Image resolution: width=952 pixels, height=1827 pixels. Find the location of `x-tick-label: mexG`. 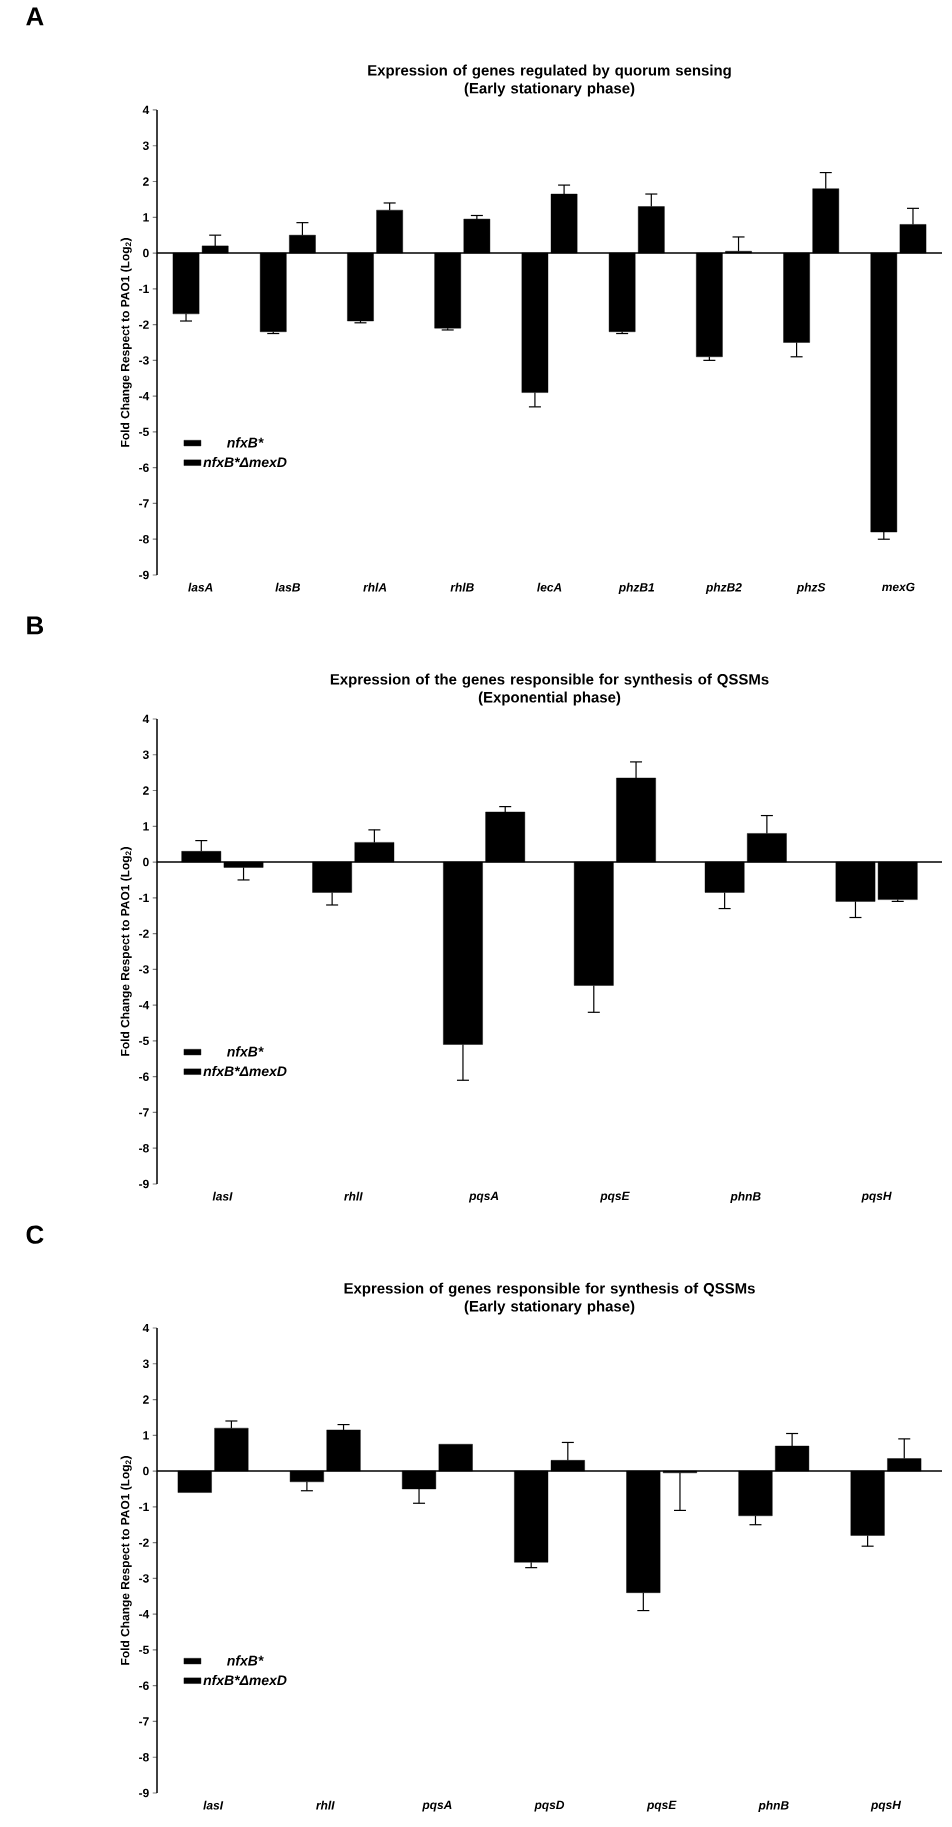

x-tick-label: mexG is located at coordinates (898, 587).